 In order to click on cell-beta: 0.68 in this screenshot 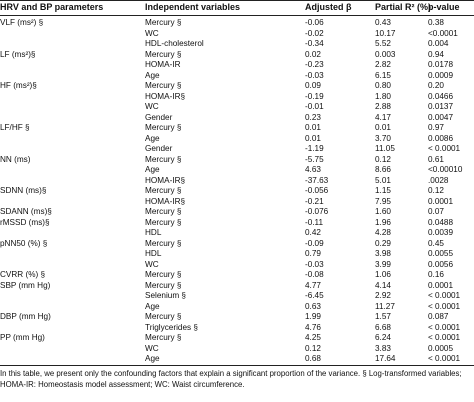, I will do `click(313, 358)`.